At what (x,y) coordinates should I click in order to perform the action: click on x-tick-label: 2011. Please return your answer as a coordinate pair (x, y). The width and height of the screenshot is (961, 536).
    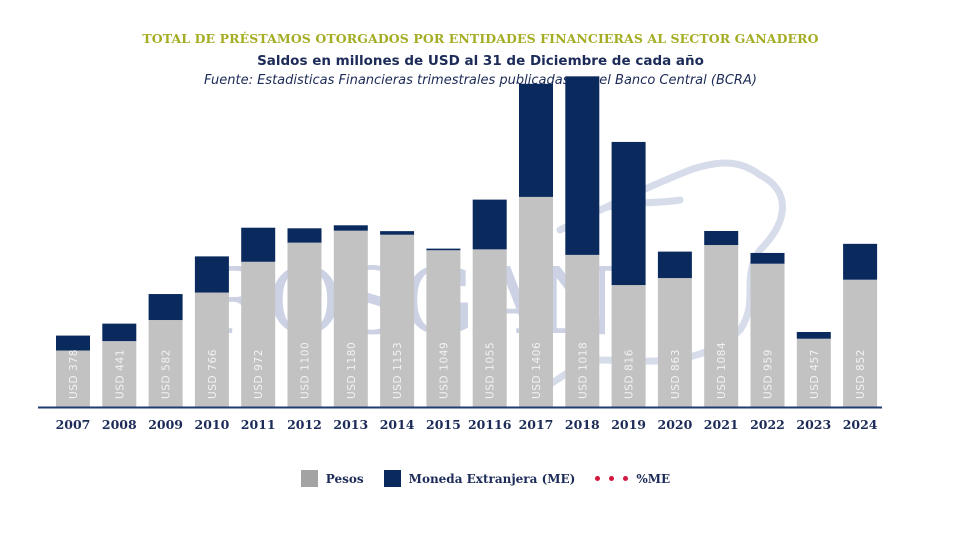
    Looking at the image, I should click on (258, 424).